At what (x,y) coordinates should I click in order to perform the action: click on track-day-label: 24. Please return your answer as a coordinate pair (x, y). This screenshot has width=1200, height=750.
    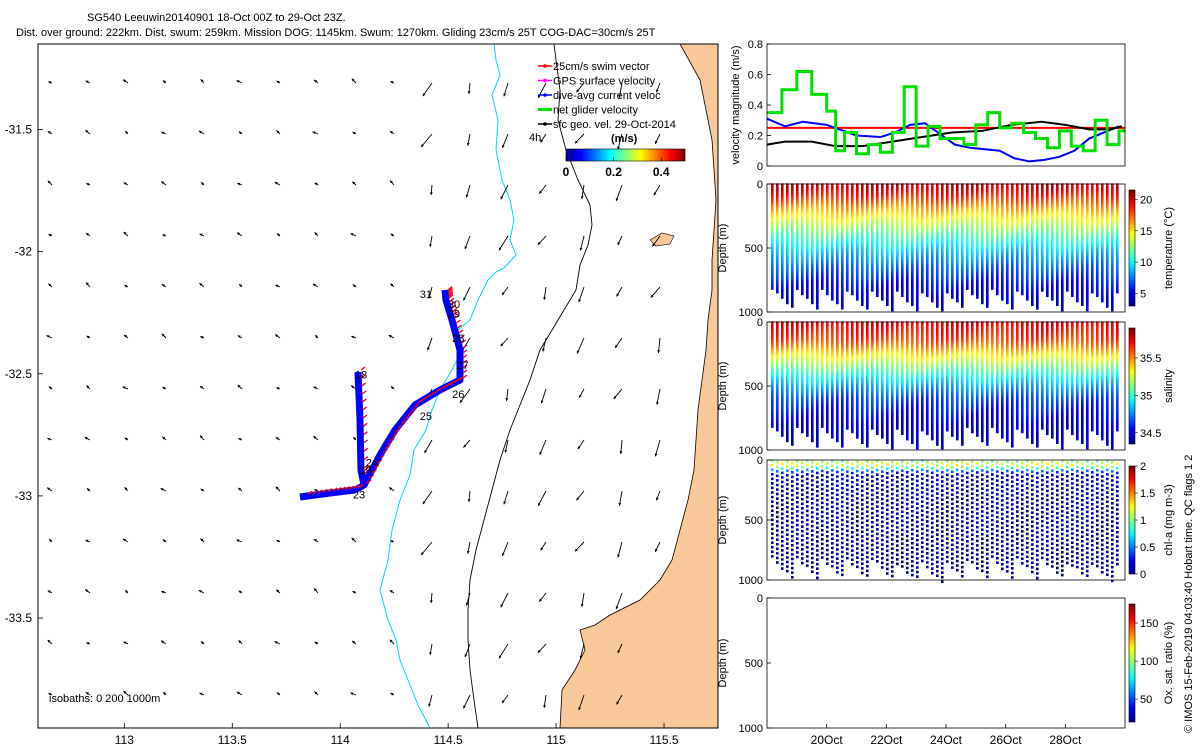
    Looking at the image, I should click on (372, 464).